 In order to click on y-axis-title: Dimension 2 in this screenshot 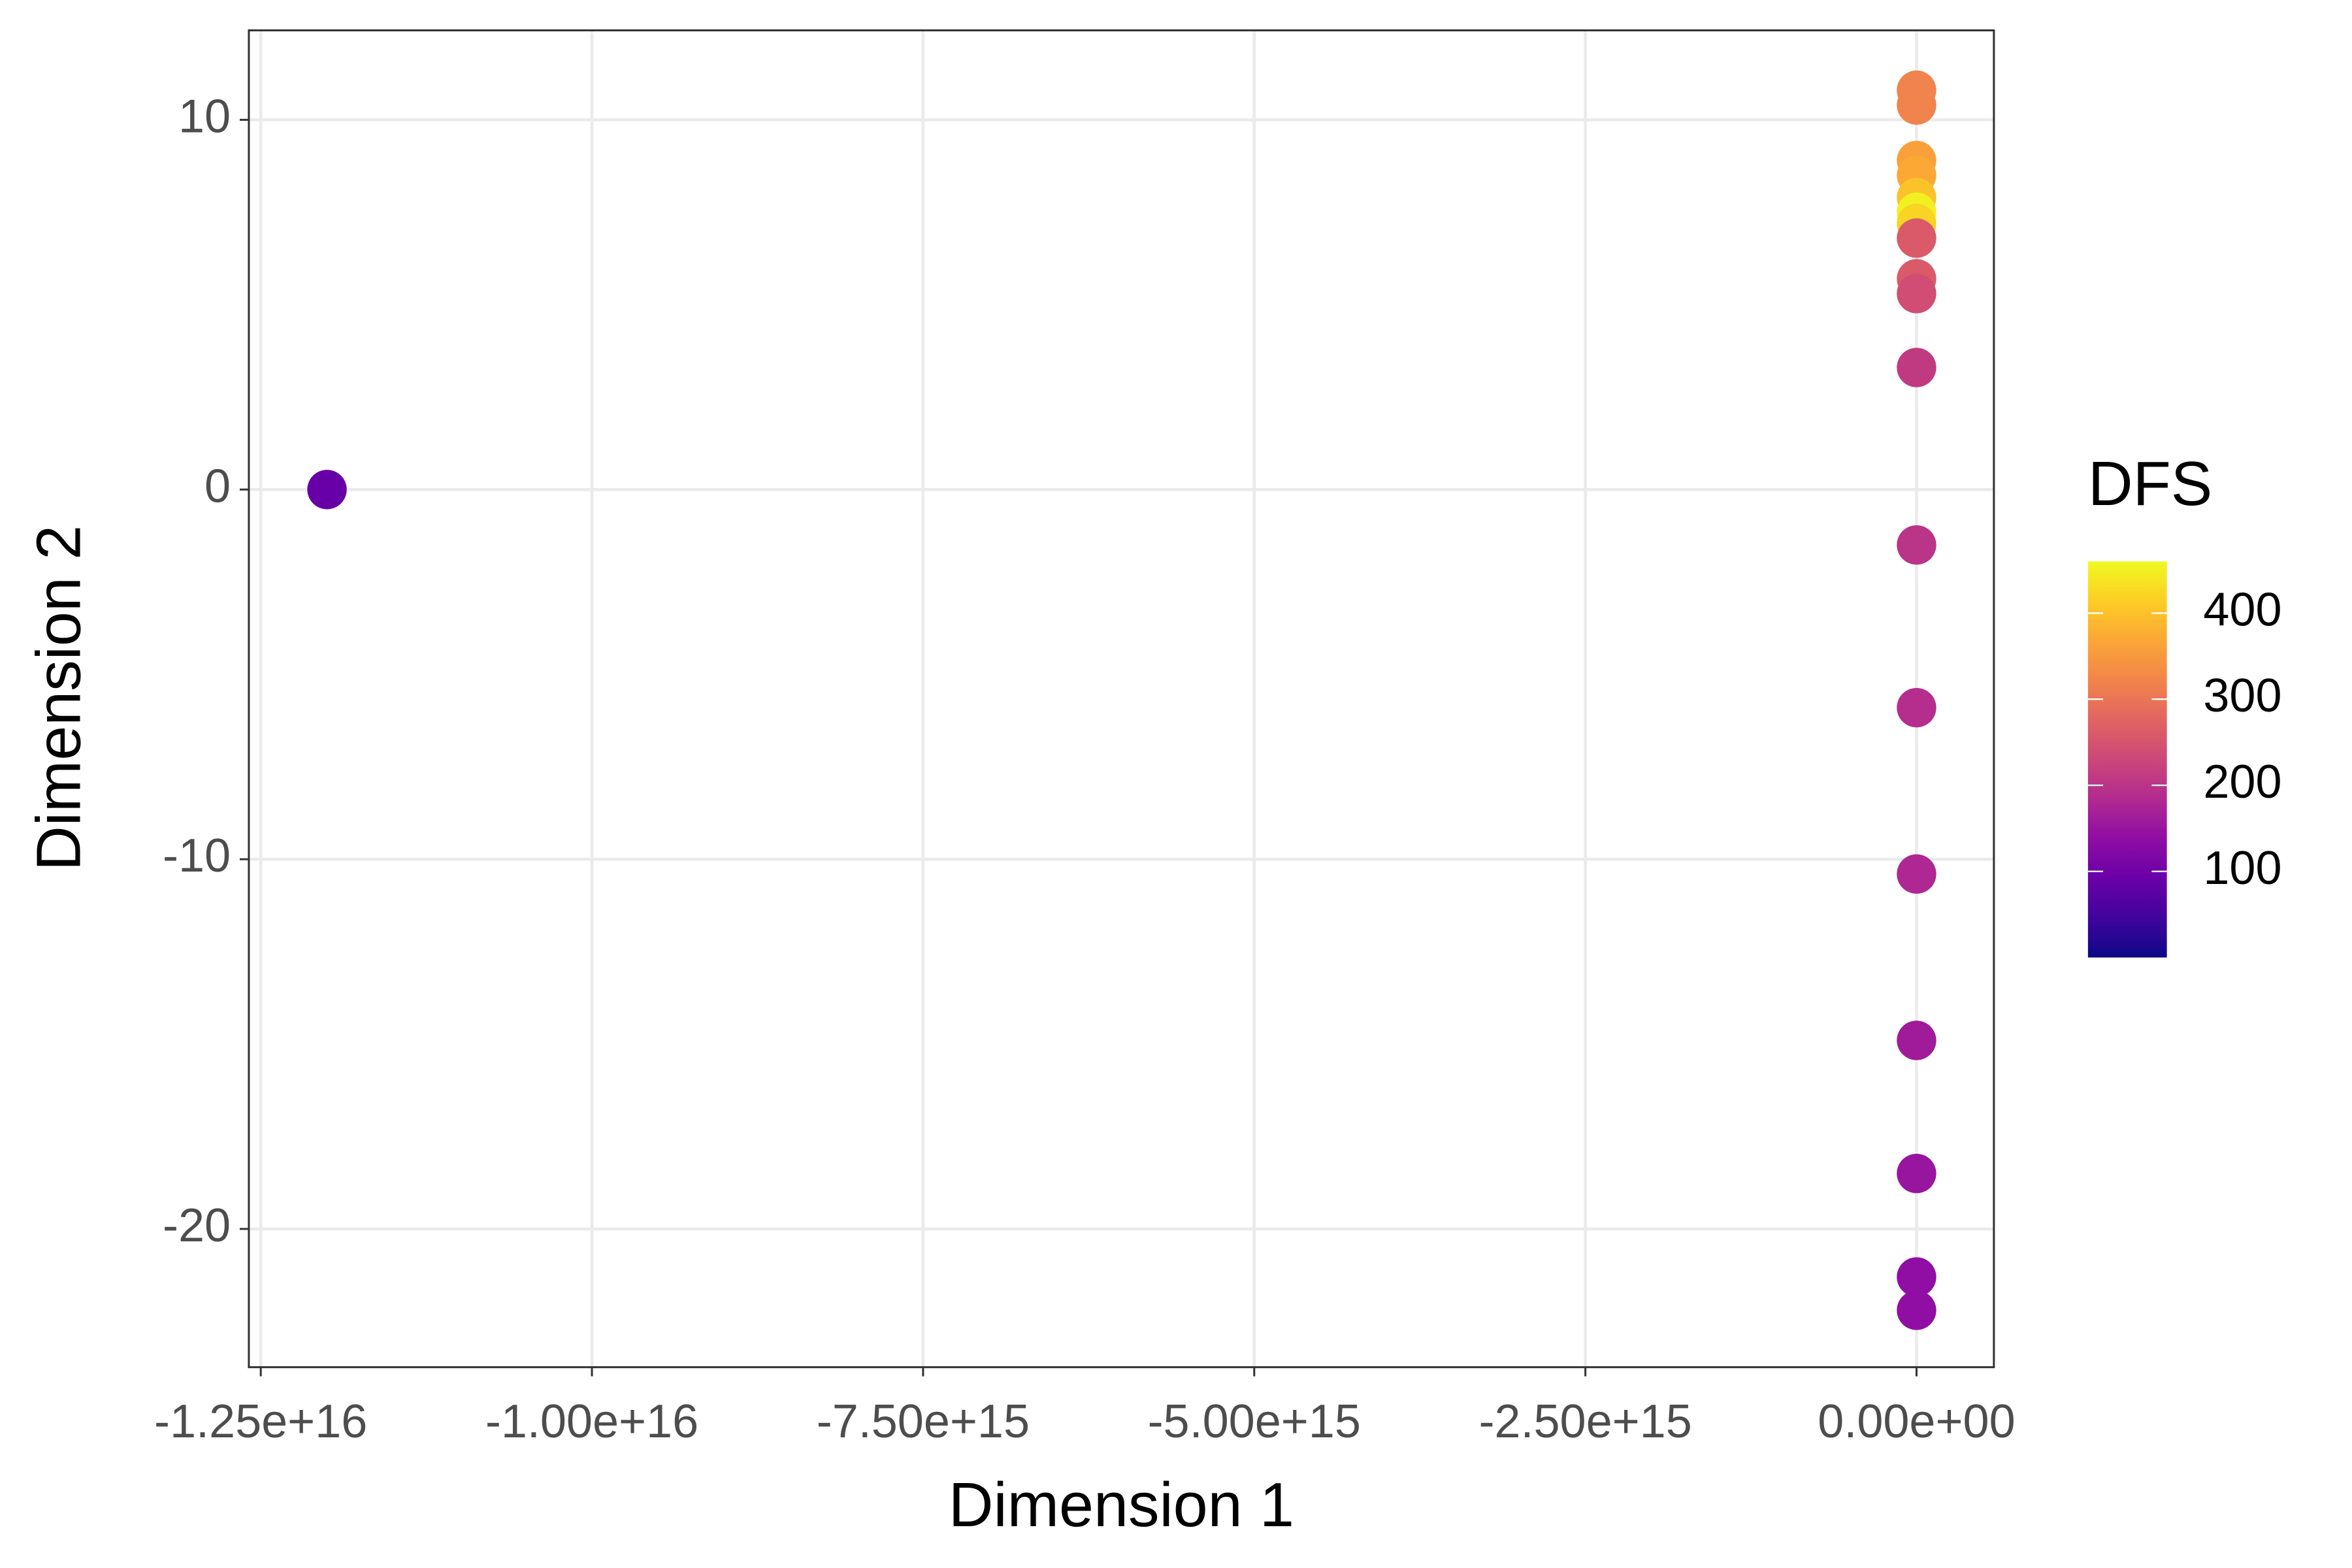, I will do `click(59, 698)`.